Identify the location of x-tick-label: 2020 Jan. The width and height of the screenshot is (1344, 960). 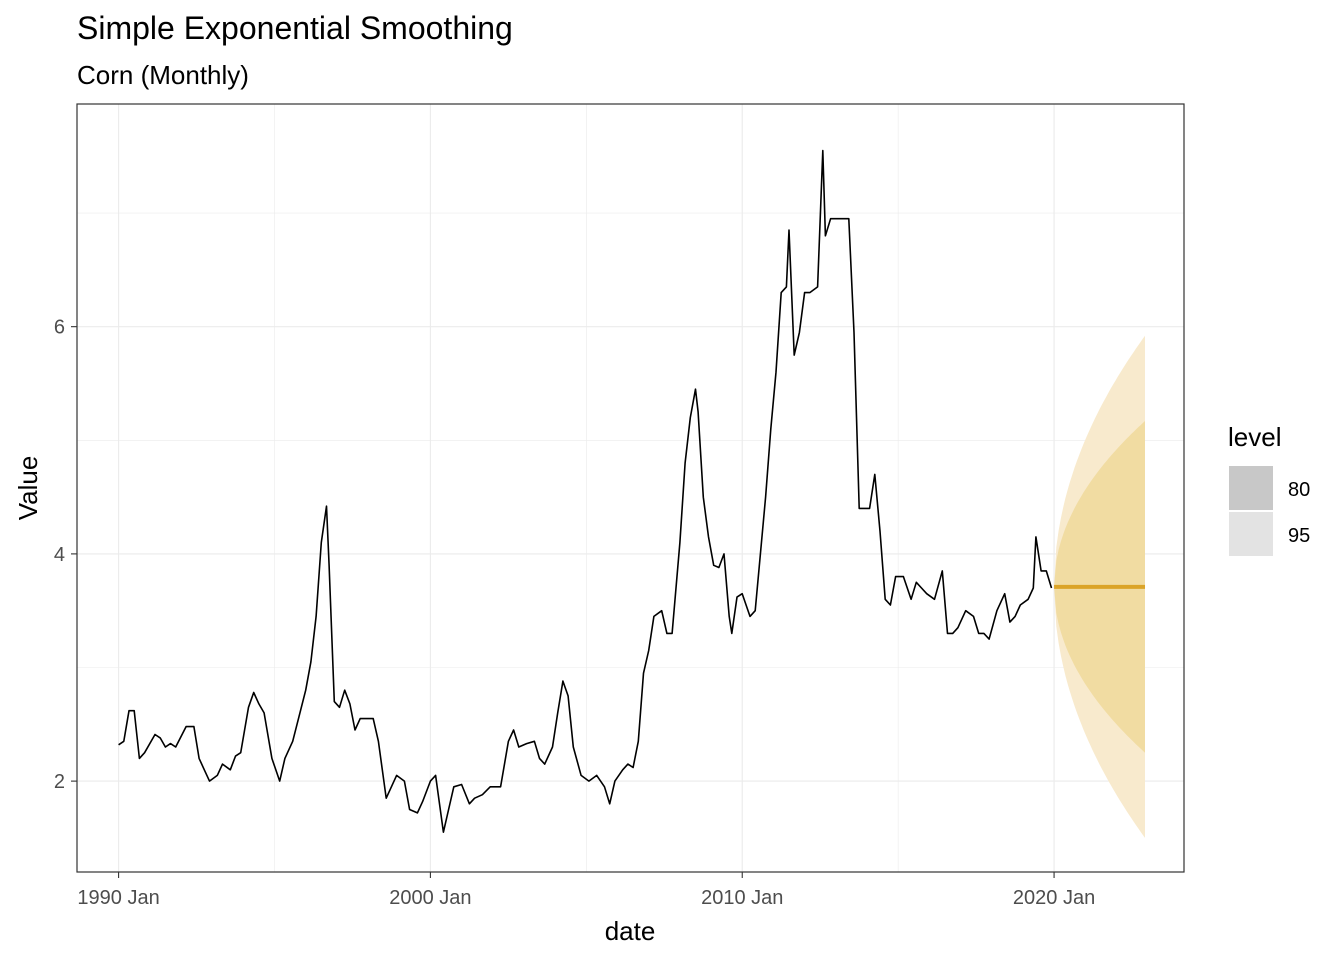
(1054, 898).